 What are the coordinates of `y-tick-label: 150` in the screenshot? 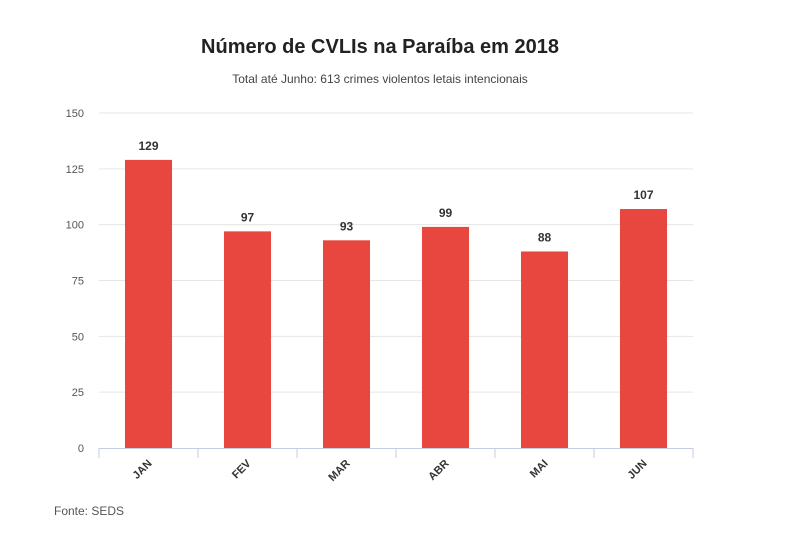 It's located at (75, 114).